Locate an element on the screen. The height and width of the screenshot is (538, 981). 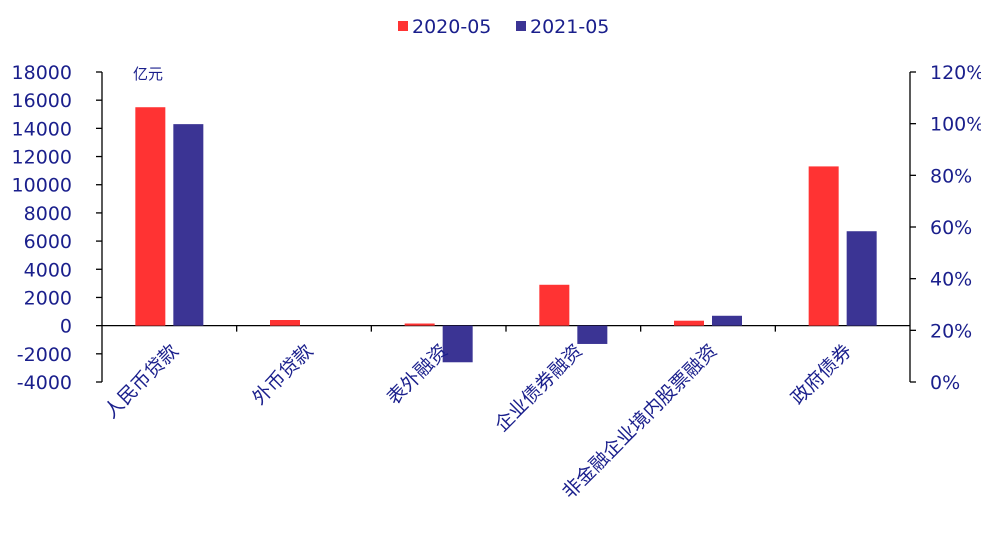
category-label: 企业债券融资 is located at coordinates (539, 388).